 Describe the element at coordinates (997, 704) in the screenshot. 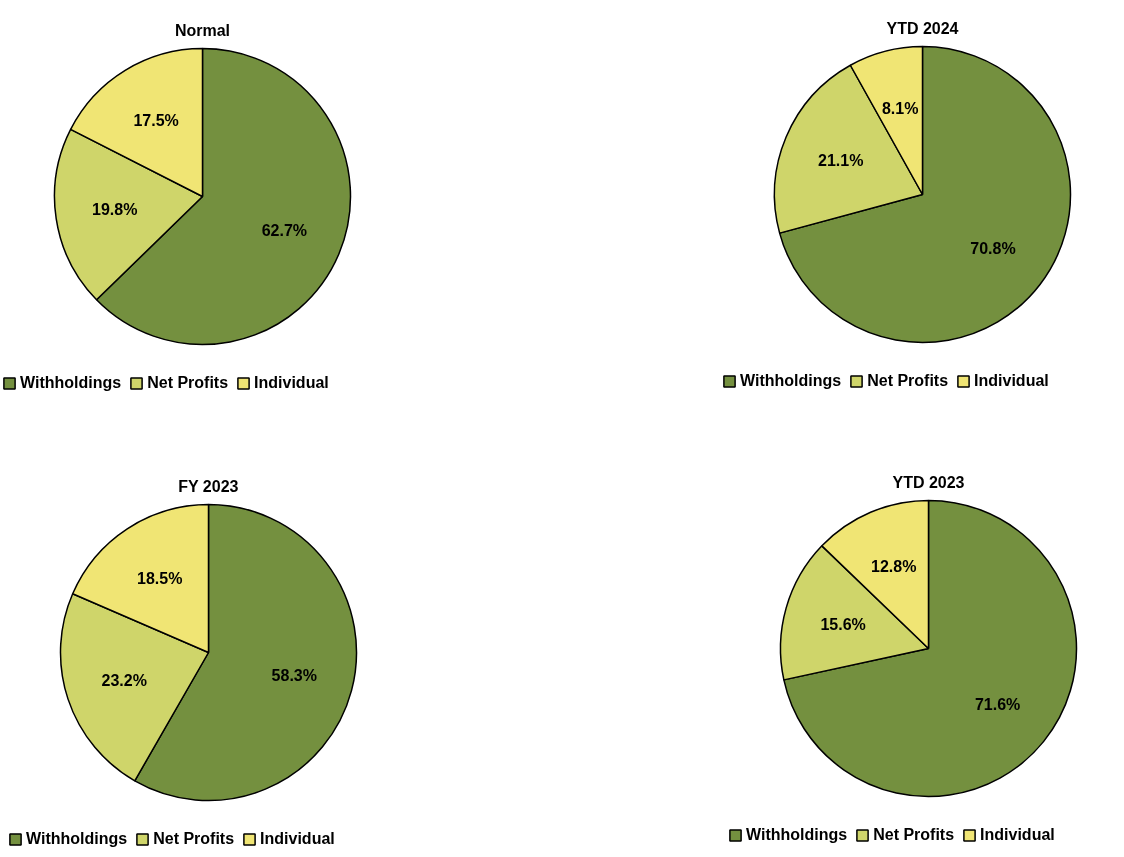

I see `data-label: 71.6%` at that location.